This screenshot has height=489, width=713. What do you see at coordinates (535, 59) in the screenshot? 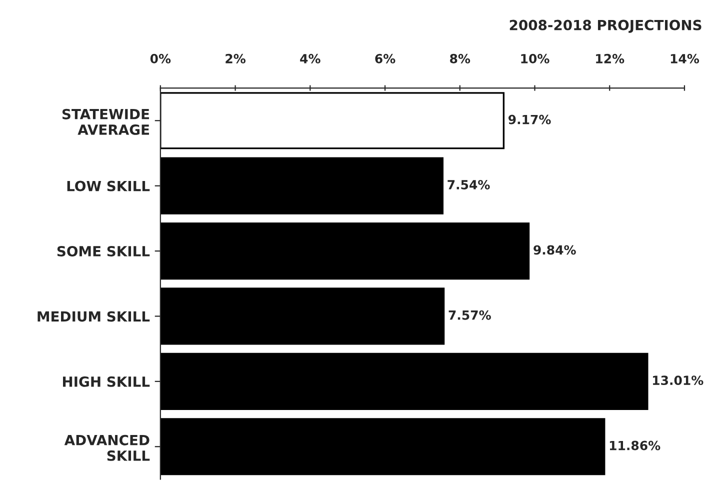
I see `x-tick-label: 10%` at bounding box center [535, 59].